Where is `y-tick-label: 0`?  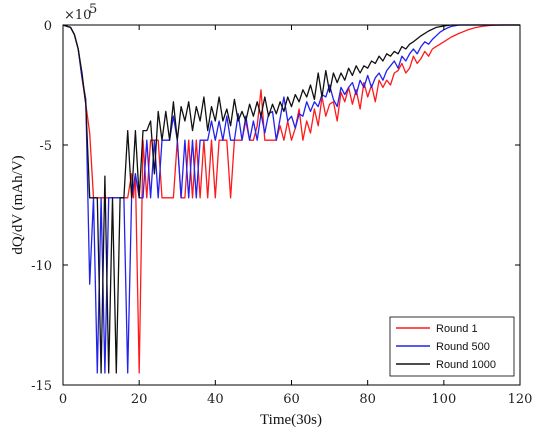 y-tick-label: 0 is located at coordinates (48, 26).